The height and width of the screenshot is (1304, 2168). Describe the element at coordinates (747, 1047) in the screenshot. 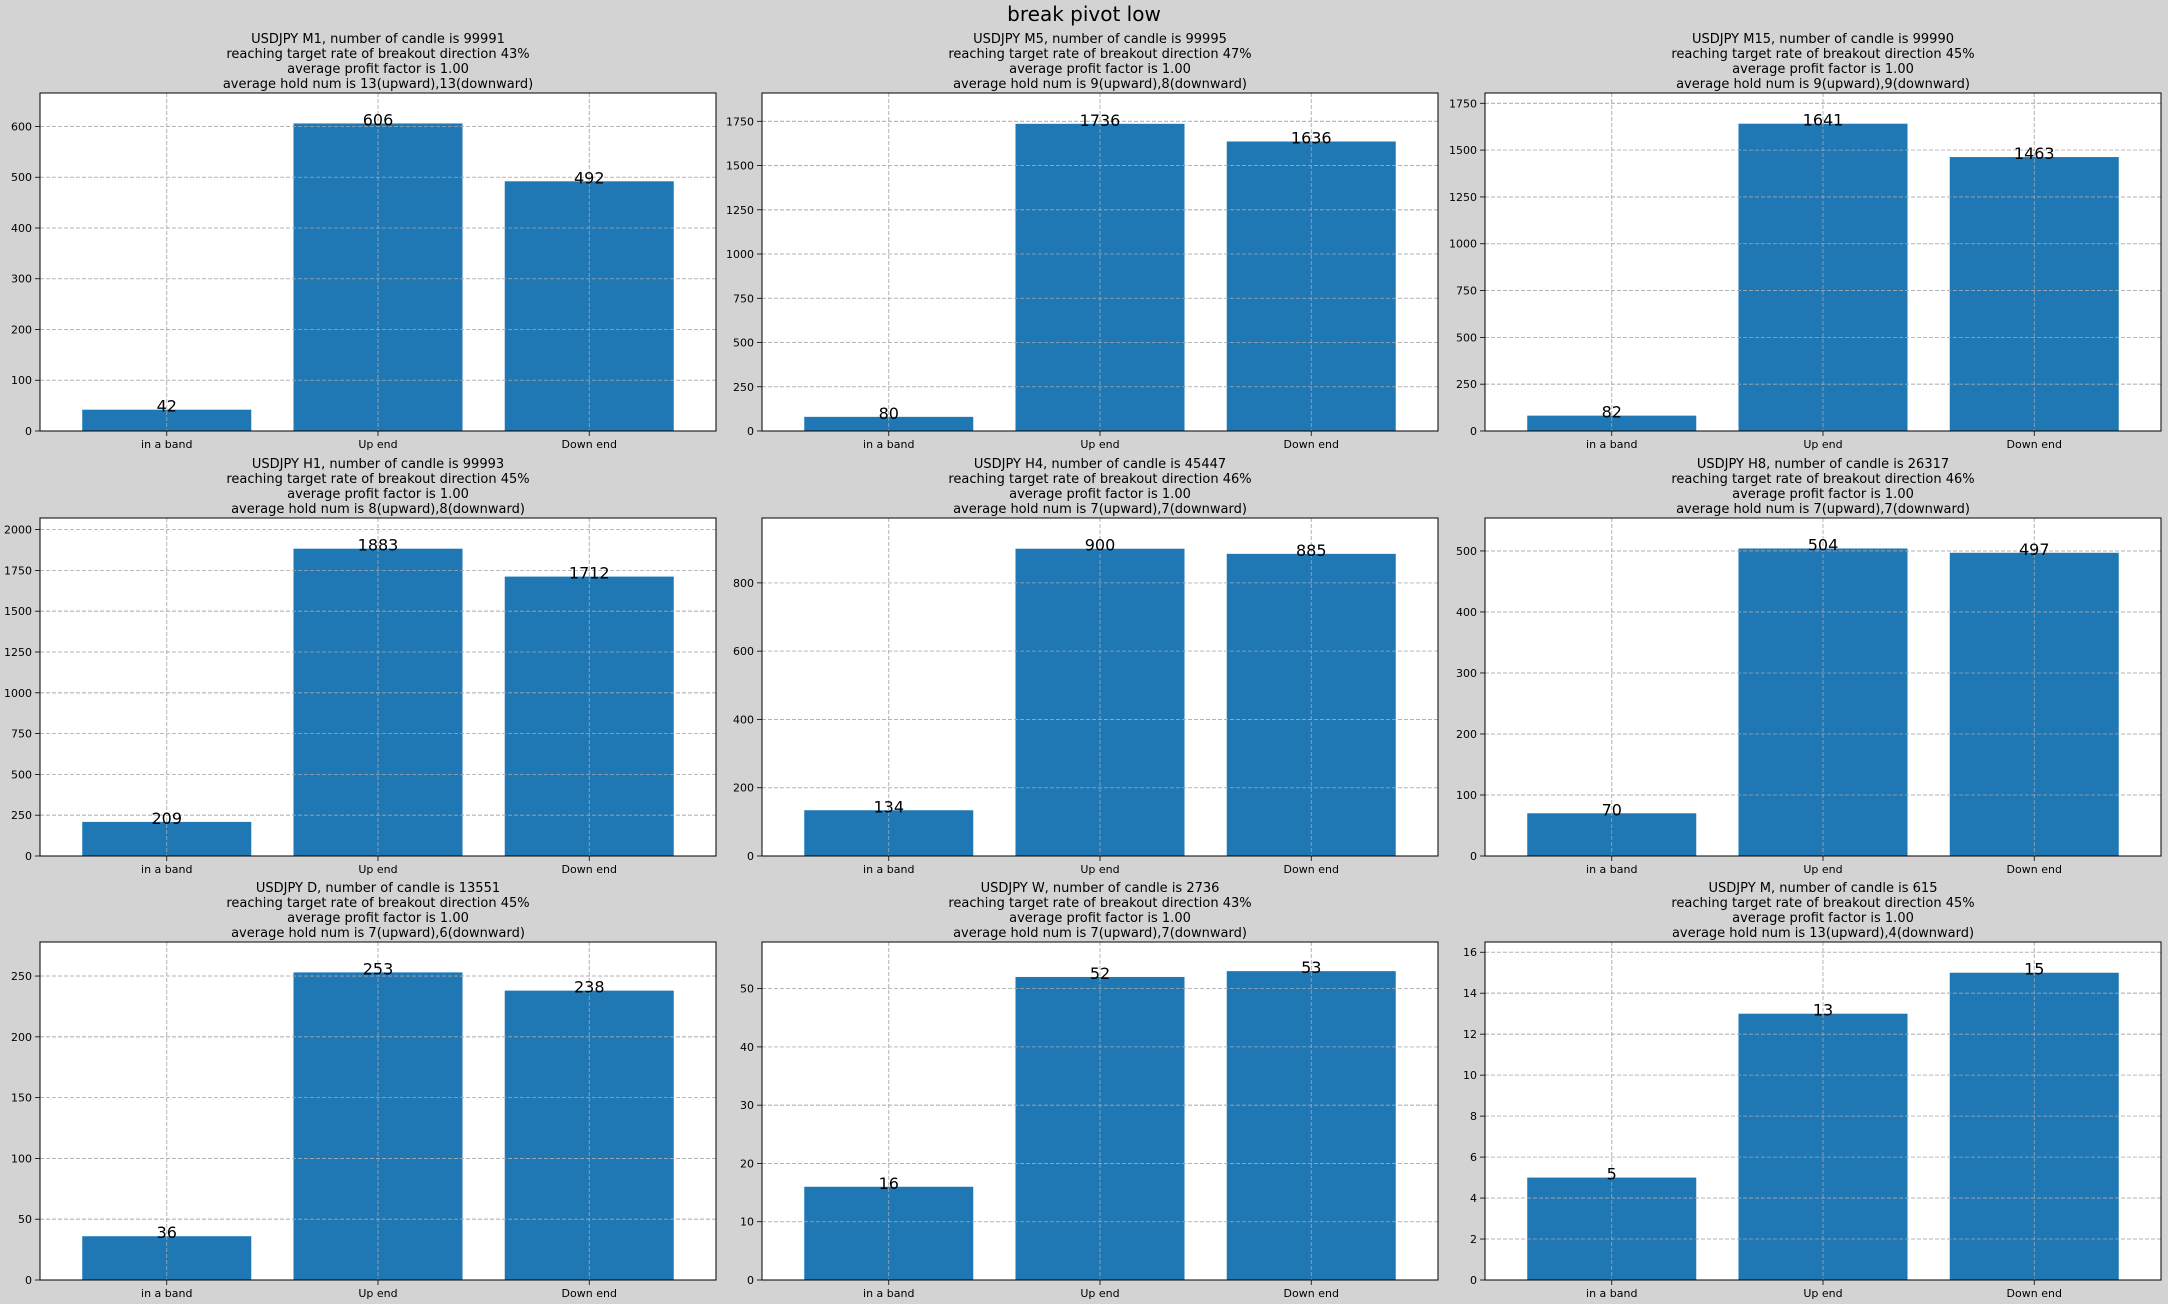

I see `y-tick-label: 40` at that location.